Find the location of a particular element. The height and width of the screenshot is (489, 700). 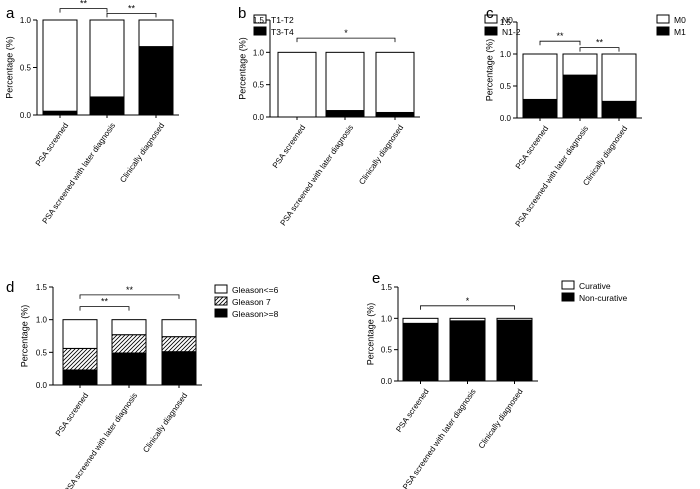

panel-label: a is located at coordinates (10, 13).